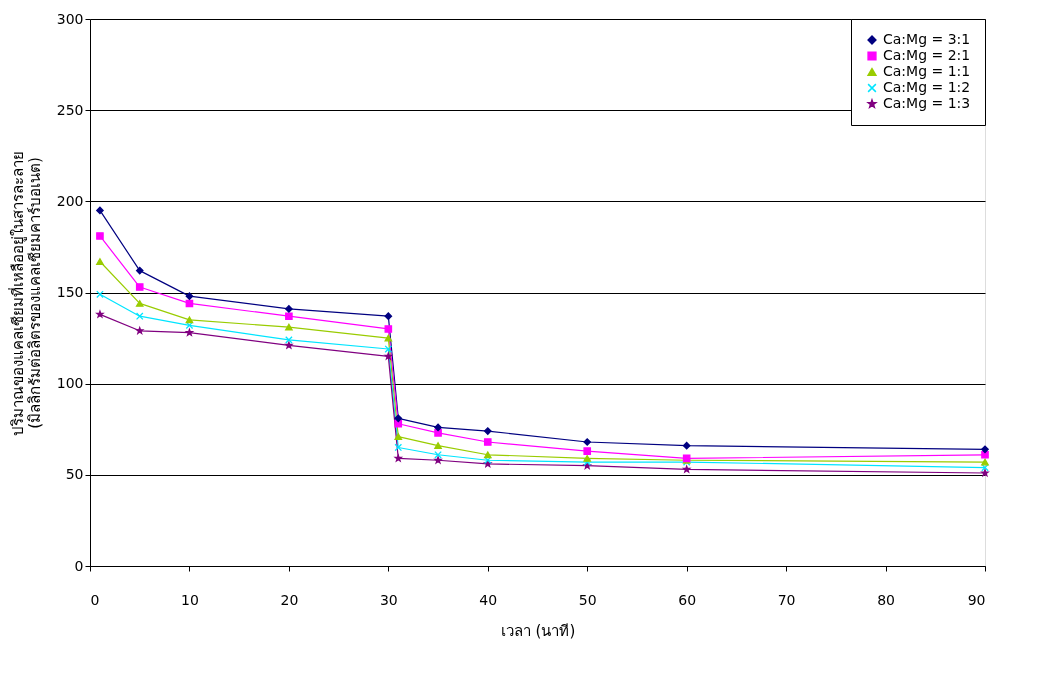 The height and width of the screenshot is (675, 1055). I want to click on x-axis-title: เวลา (นาที), so click(538, 630).